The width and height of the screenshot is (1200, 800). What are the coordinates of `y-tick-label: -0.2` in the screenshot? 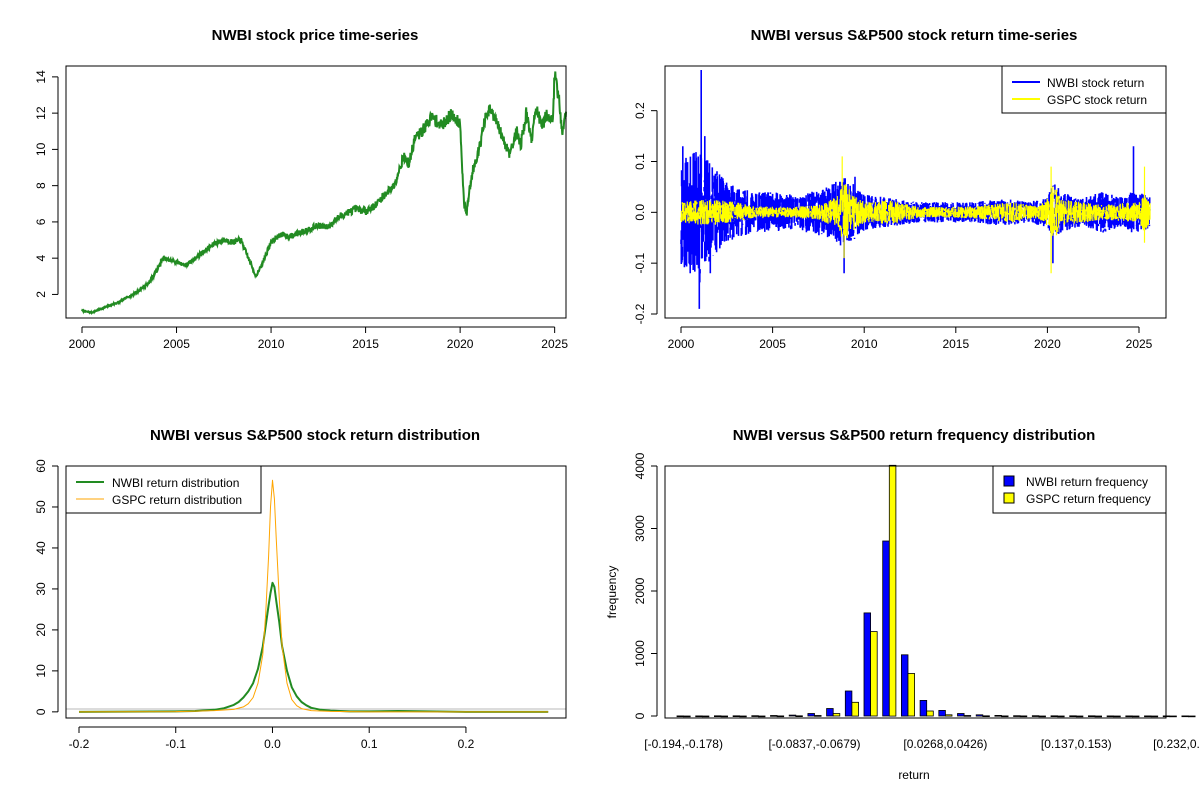 It's located at (640, 313).